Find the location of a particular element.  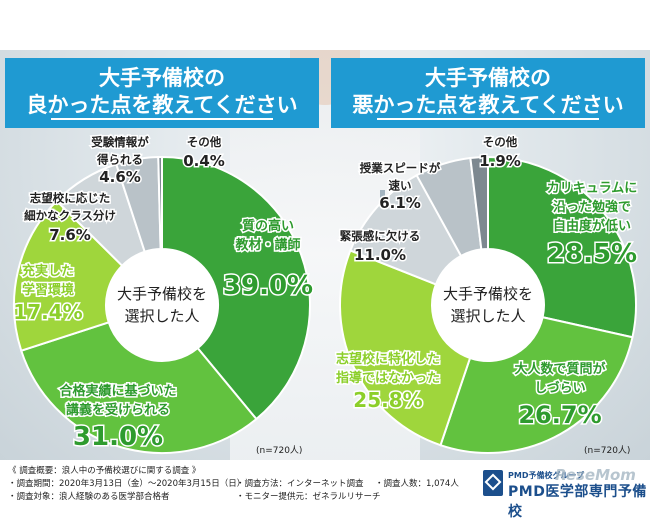

slice-label-group: その他 0.4% is located at coordinates (204, 153).